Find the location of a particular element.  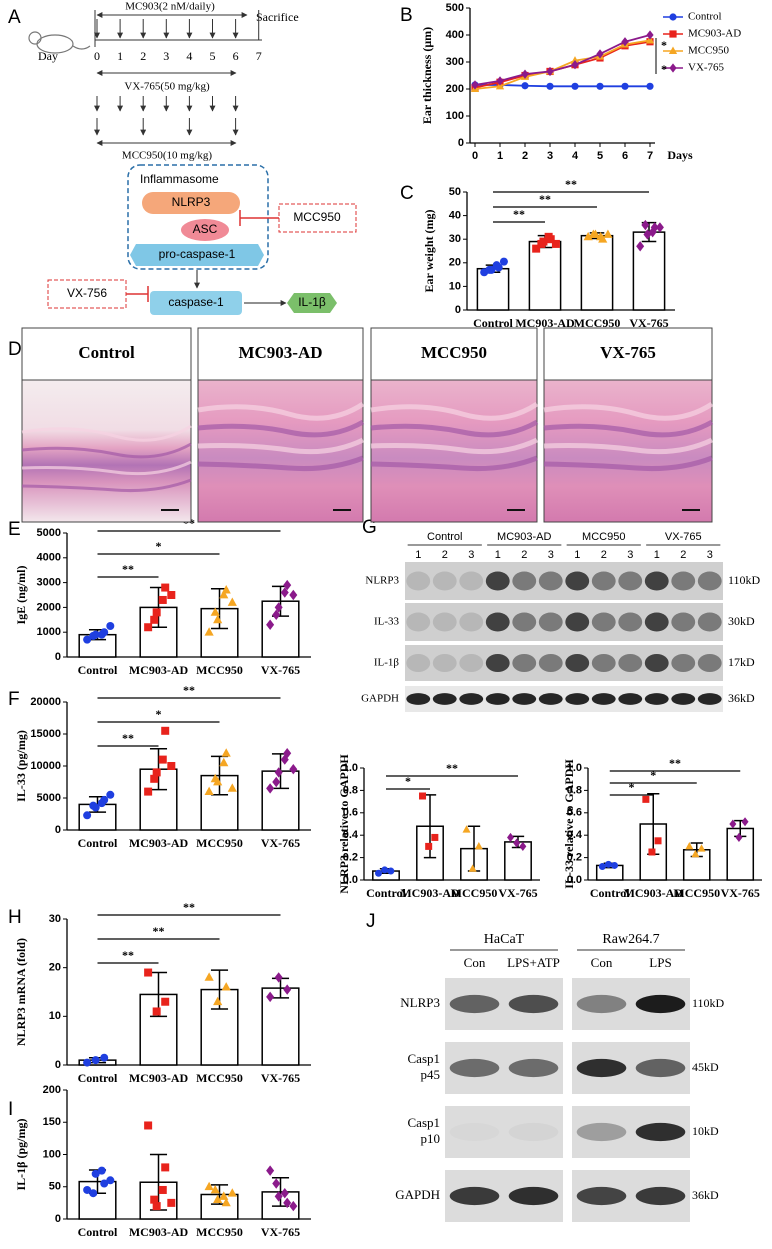

lane-label: 2 is located at coordinates (683, 555).